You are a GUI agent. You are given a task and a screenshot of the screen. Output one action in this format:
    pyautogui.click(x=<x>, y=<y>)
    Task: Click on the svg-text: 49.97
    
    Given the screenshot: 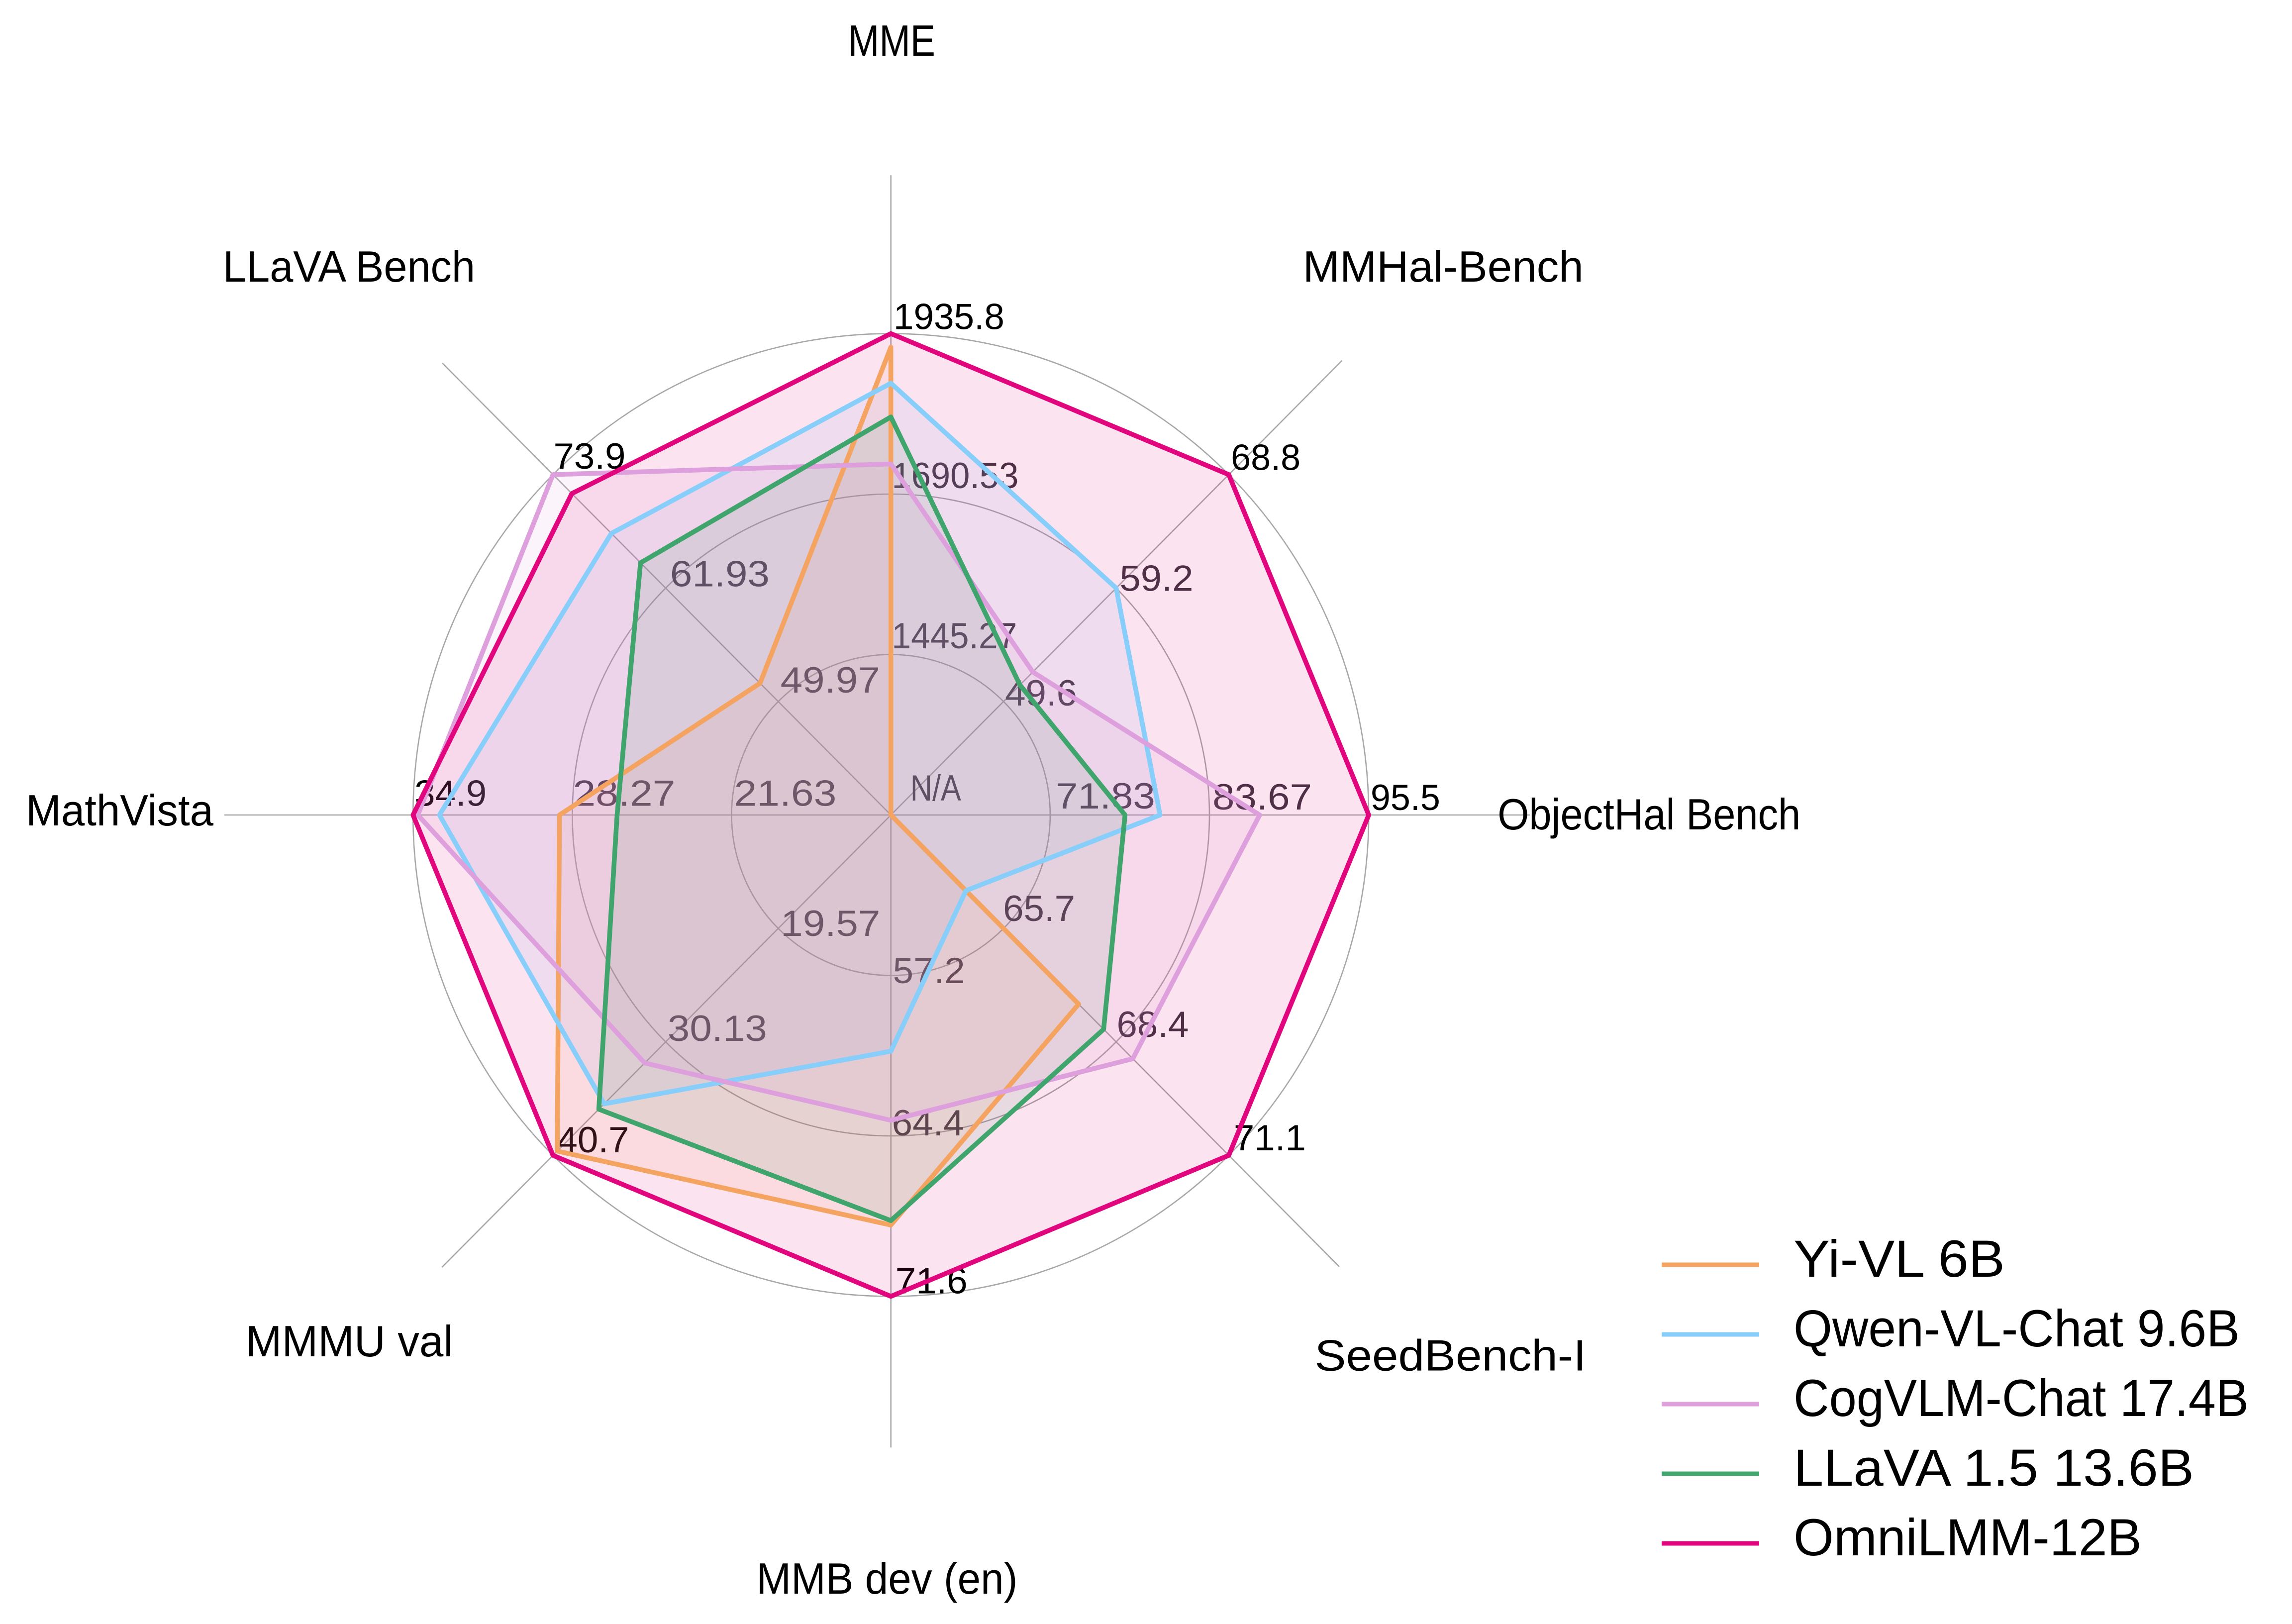 What is the action you would take?
    pyautogui.click(x=830, y=681)
    